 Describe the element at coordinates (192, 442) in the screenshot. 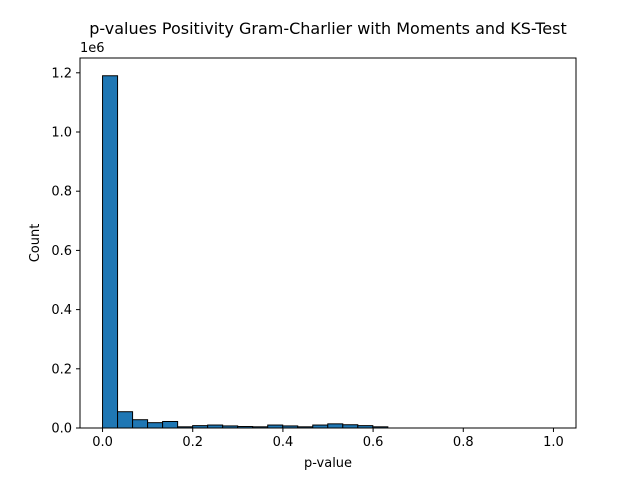

I see `x-tick-label: 0.2` at that location.